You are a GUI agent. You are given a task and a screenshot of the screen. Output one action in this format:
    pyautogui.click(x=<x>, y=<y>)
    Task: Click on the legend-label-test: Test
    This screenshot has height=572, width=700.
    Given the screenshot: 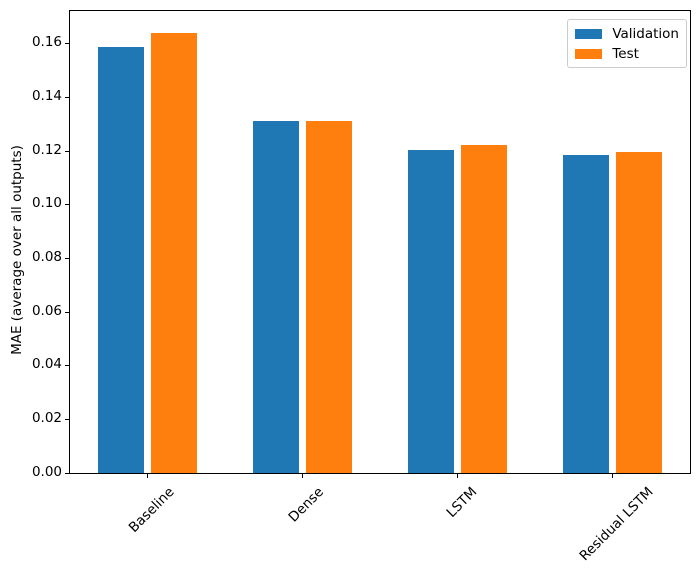 What is the action you would take?
    pyautogui.click(x=625, y=53)
    